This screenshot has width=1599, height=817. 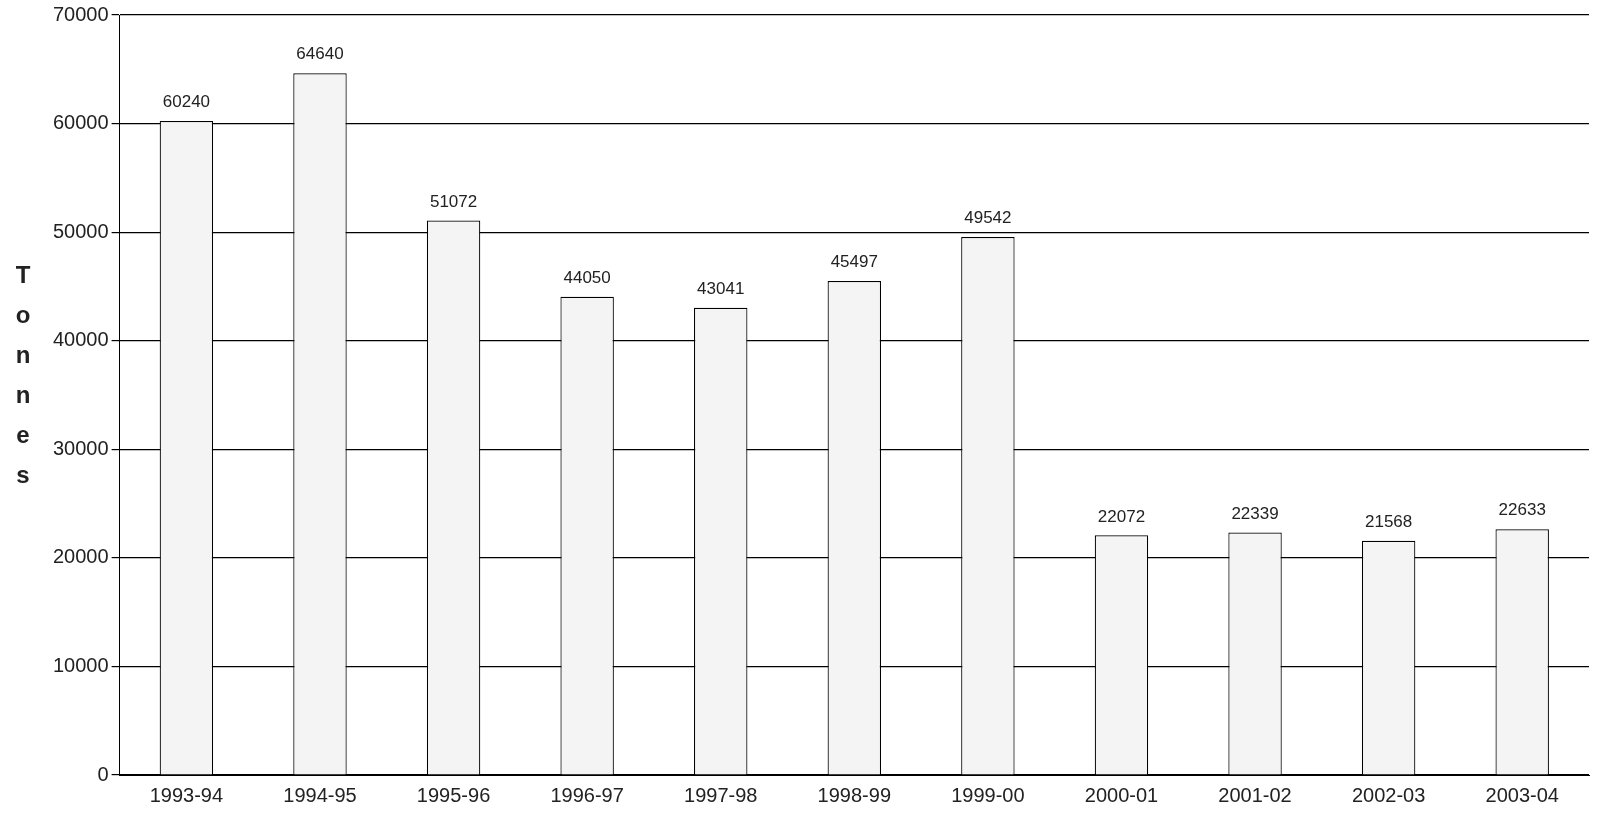 What do you see at coordinates (80, 230) in the screenshot?
I see `y-tick-label: 50000` at bounding box center [80, 230].